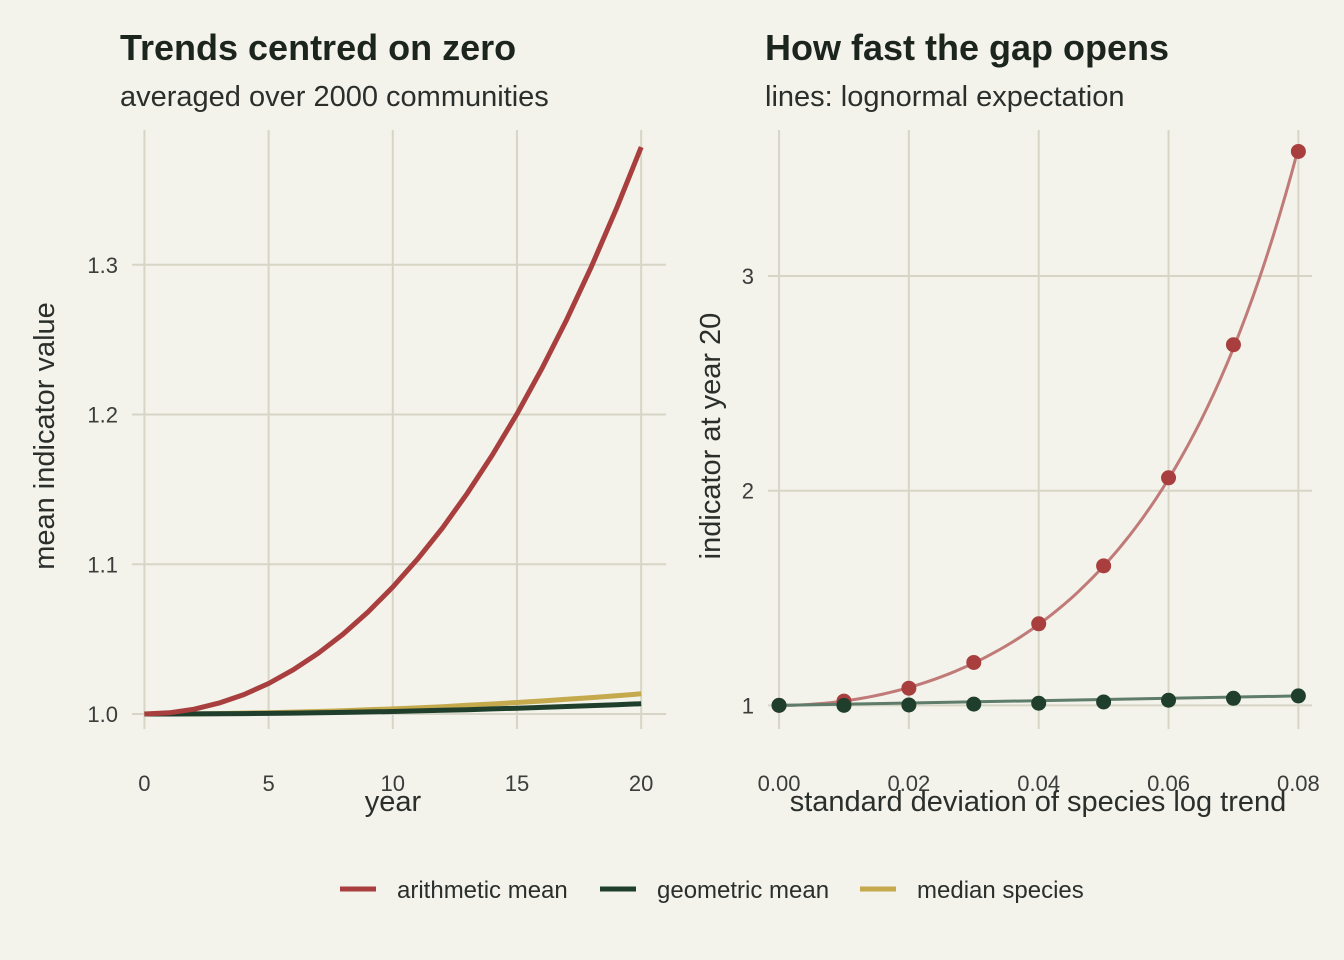 The width and height of the screenshot is (1344, 960). What do you see at coordinates (748, 705) in the screenshot?
I see `right-y-tick-label: 1` at bounding box center [748, 705].